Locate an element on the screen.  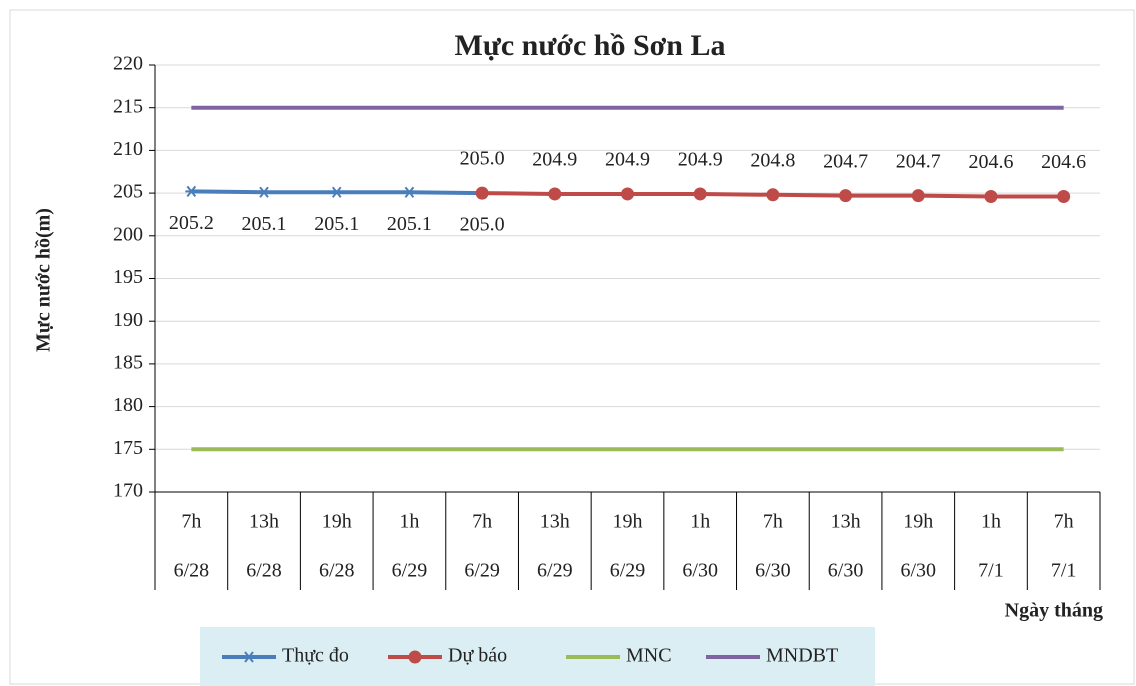
legend-label: Thực đo is located at coordinates (315, 656).